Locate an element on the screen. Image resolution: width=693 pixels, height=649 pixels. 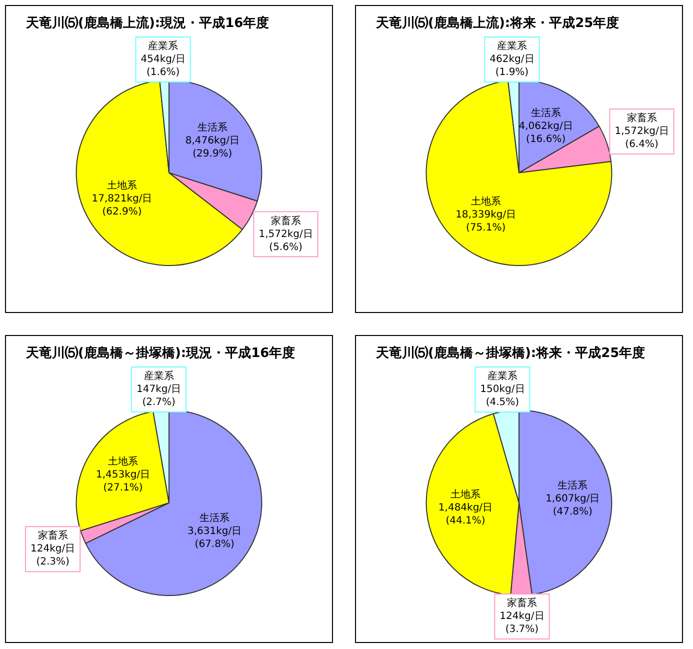
chart-title: 天竜川⑸(鹿島橋上流):現況・平成16年度 is located at coordinates (147, 23).